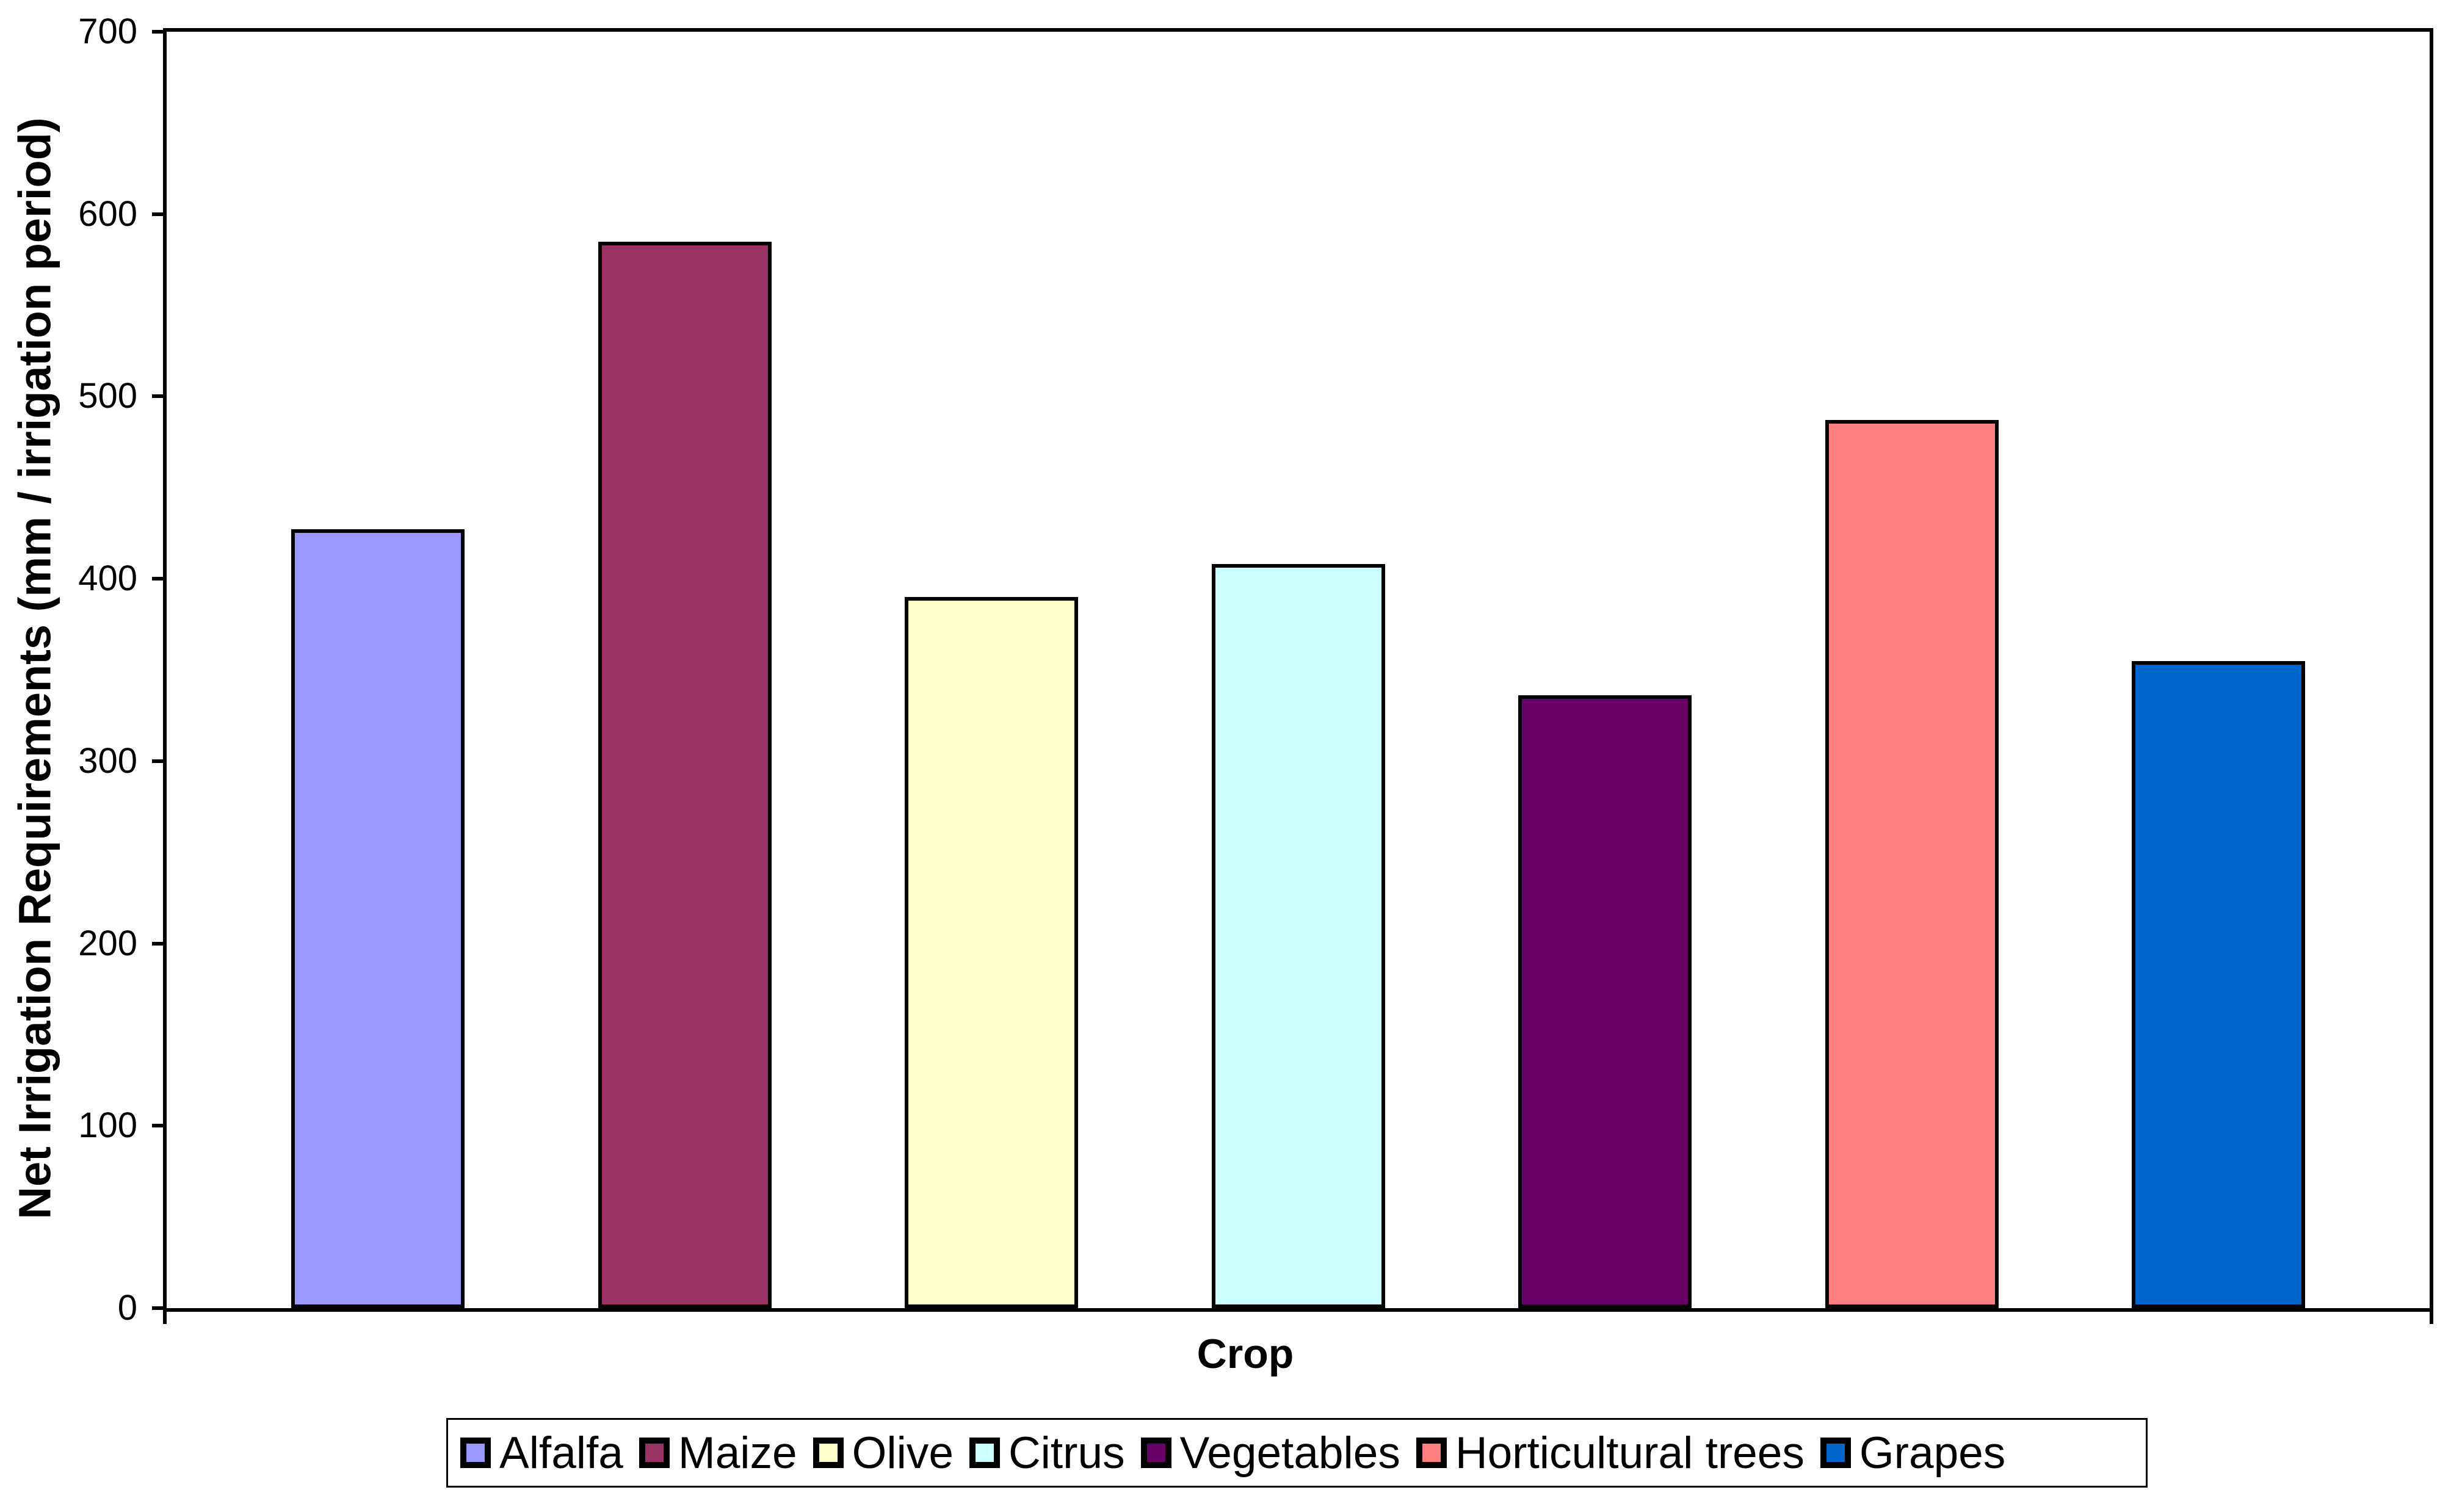 This screenshot has width=2451, height=1512. What do you see at coordinates (654, 1453) in the screenshot?
I see `legend-swatch-maize` at bounding box center [654, 1453].